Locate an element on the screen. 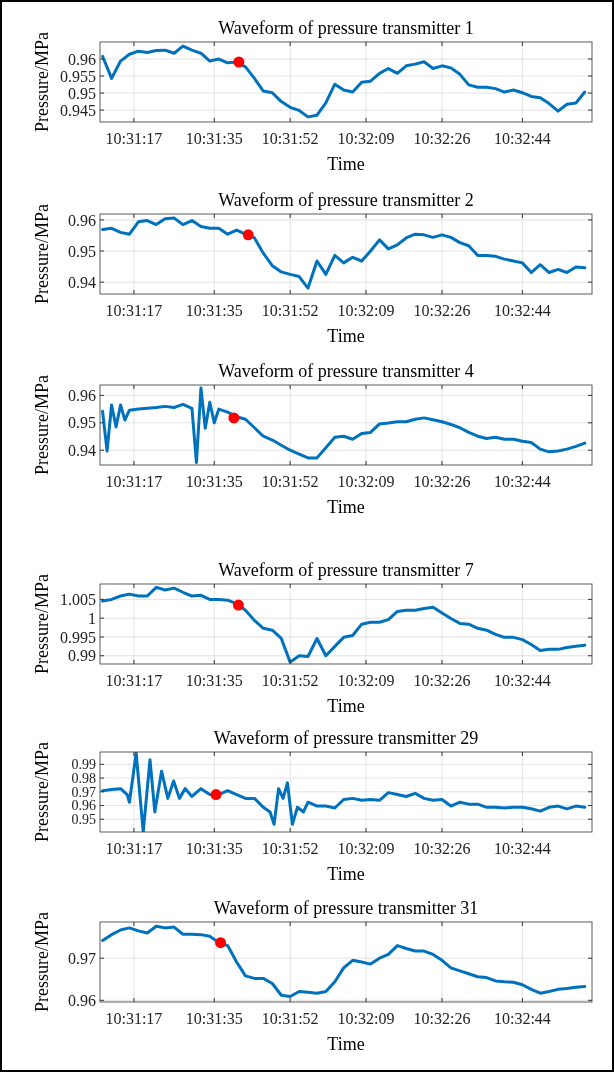  chart-title: Waveform of pressure transmitter 1 is located at coordinates (346, 28).